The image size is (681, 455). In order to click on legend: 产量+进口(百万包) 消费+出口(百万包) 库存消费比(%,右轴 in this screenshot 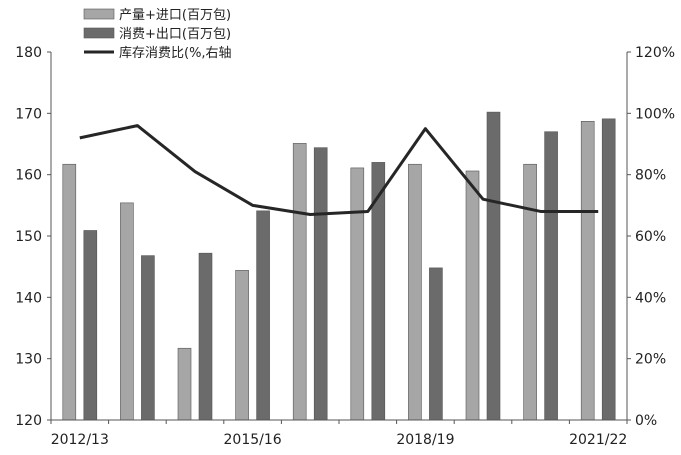, I will do `click(157, 34)`.